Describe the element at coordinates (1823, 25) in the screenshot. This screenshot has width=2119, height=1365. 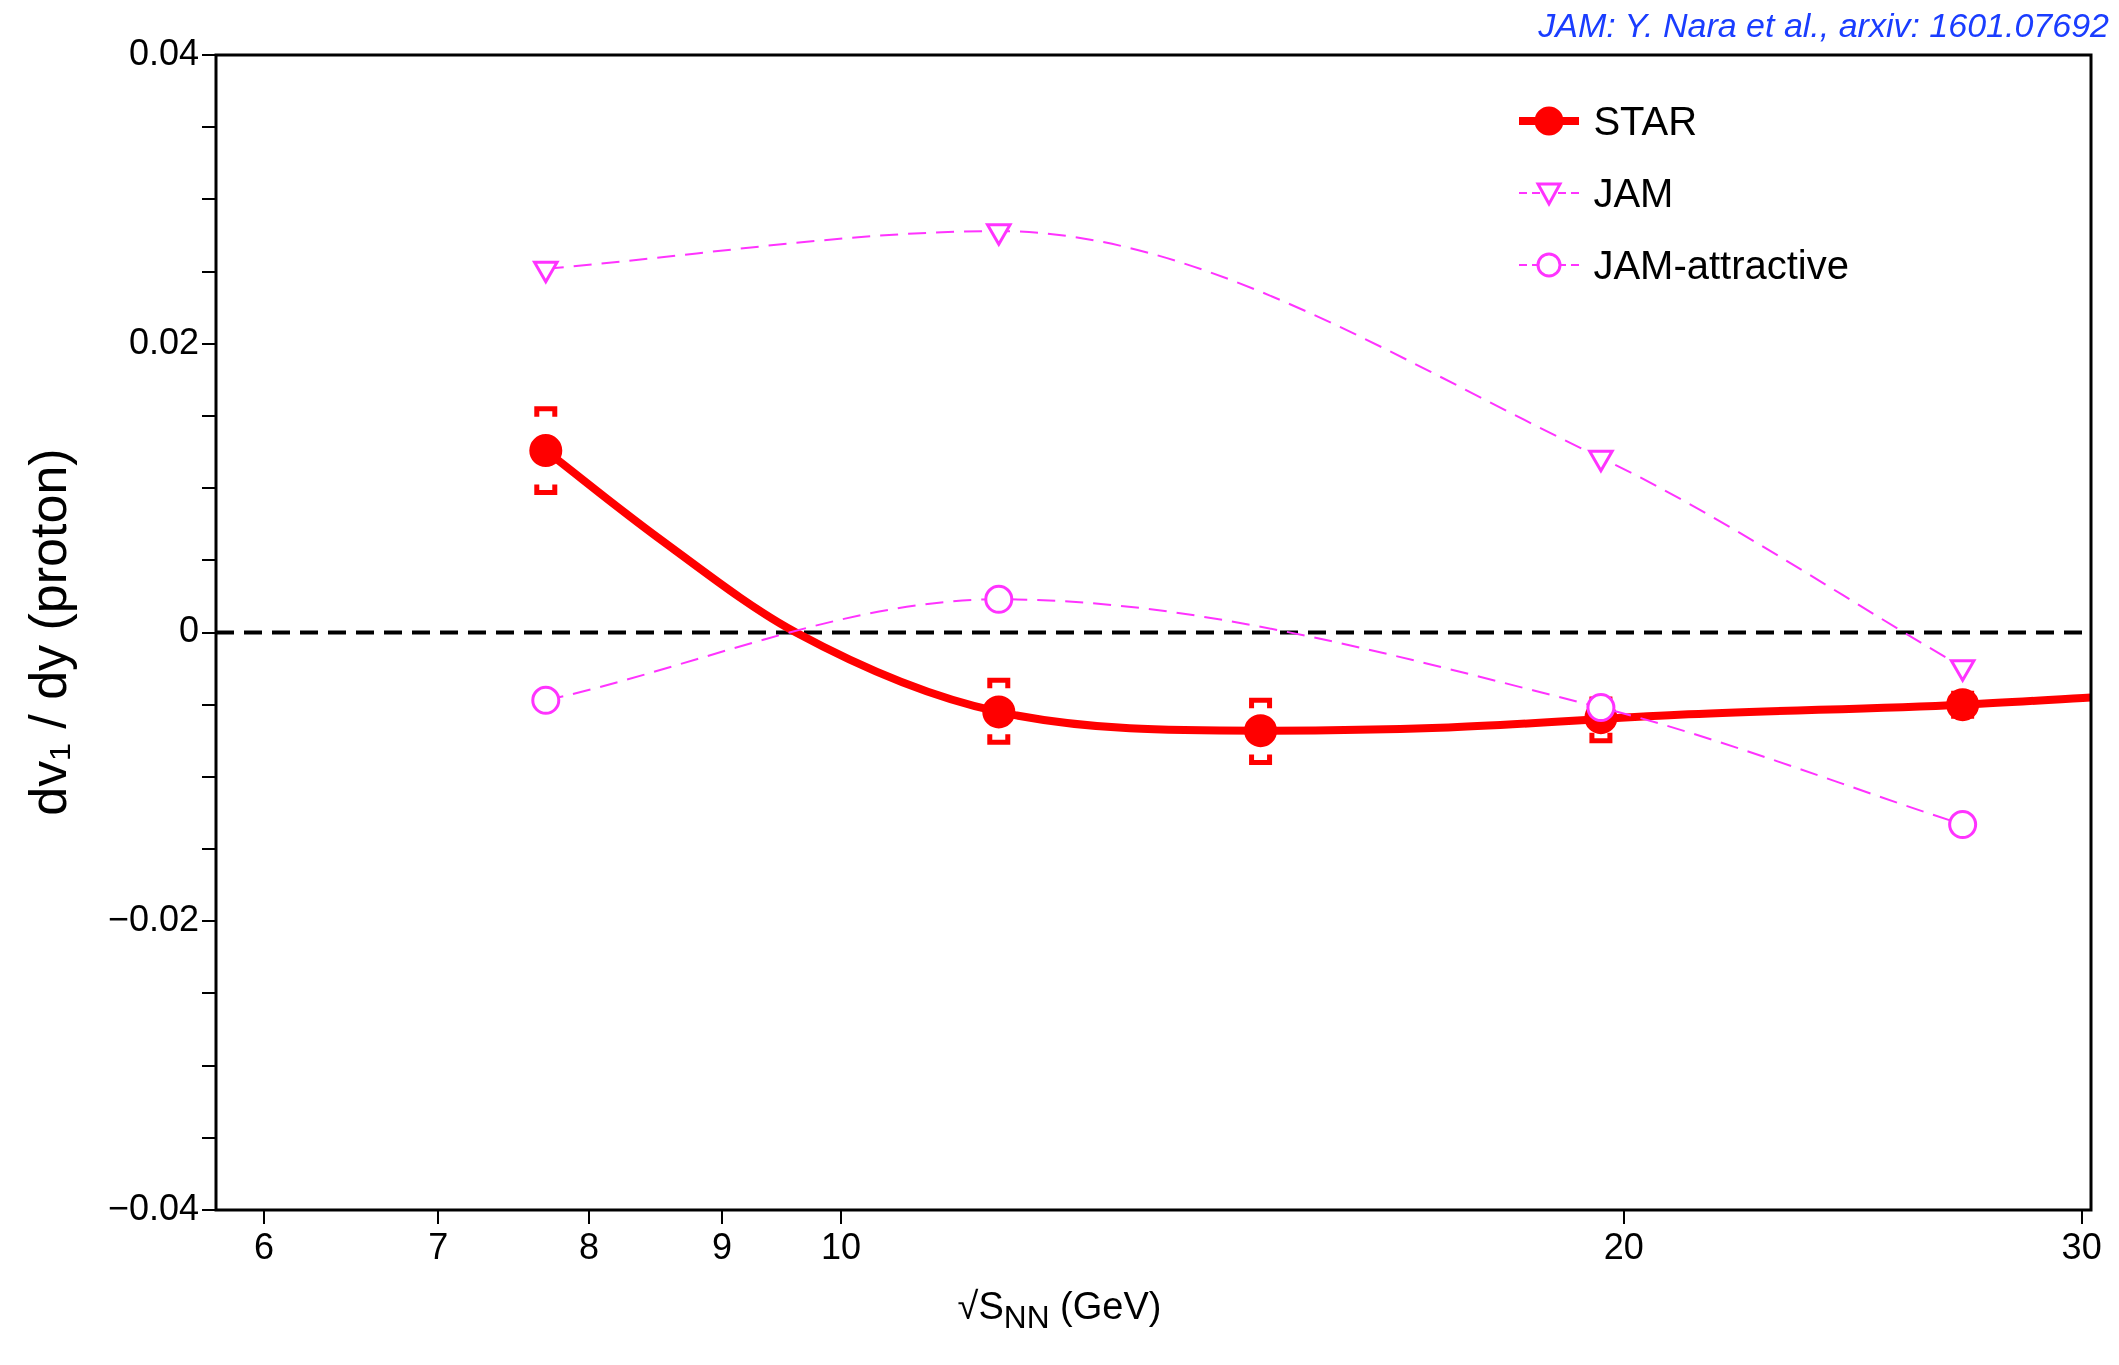
I see `text: JAM: Y. Nara et al., arxiv: 1601.07692` at that location.